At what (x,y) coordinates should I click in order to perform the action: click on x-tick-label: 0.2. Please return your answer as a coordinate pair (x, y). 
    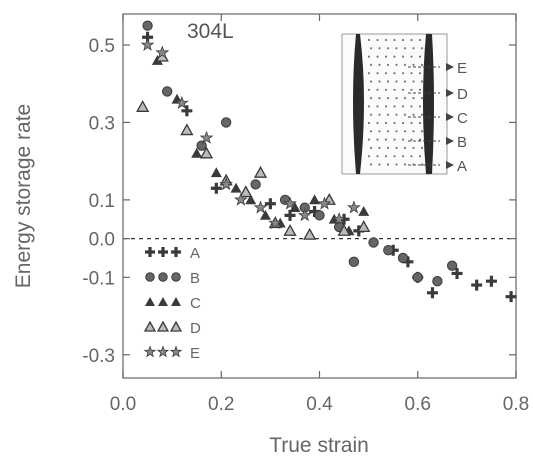
    Looking at the image, I should click on (221, 404).